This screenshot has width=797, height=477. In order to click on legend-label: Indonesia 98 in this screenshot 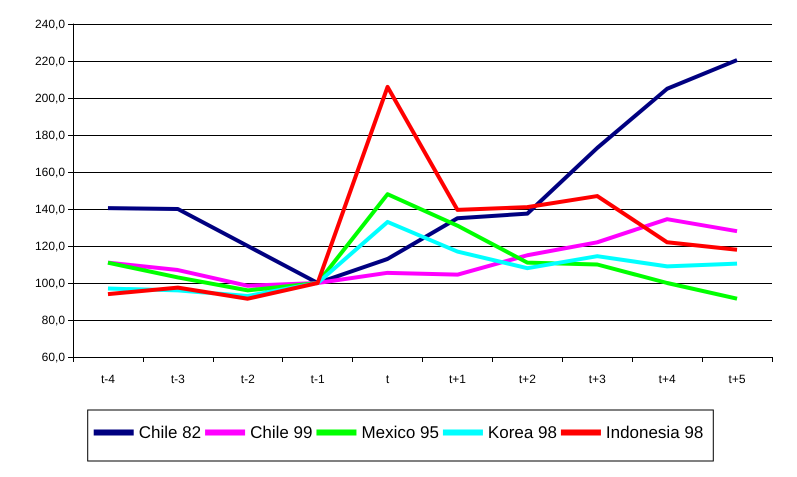, I will do `click(655, 432)`.